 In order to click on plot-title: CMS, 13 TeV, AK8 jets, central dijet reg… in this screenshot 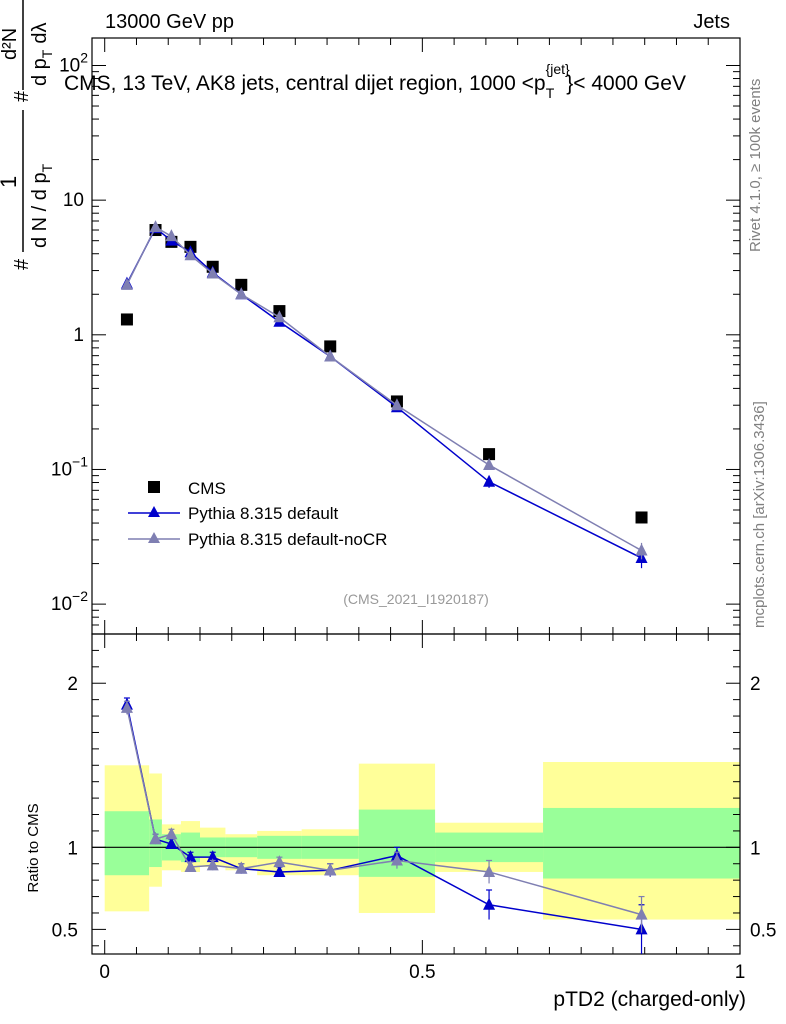, I will do `click(375, 81)`.